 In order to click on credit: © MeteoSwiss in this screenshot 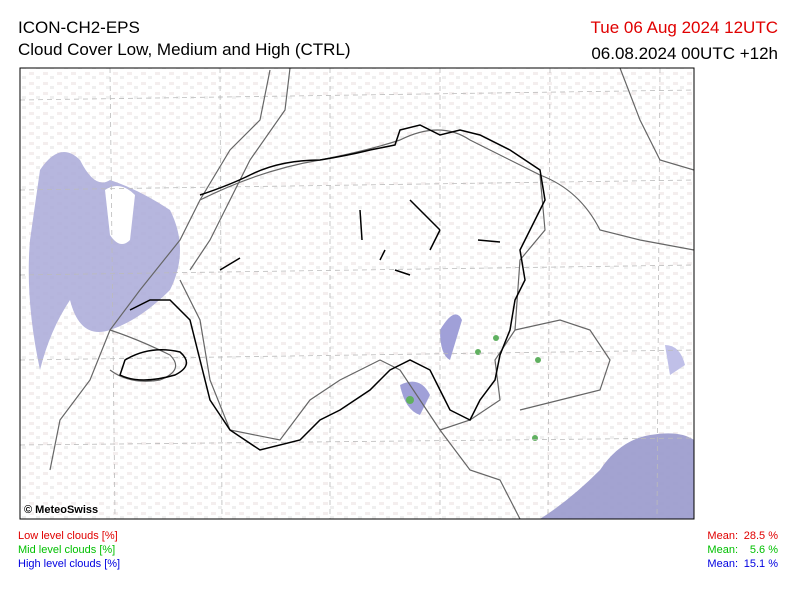, I will do `click(61, 510)`.